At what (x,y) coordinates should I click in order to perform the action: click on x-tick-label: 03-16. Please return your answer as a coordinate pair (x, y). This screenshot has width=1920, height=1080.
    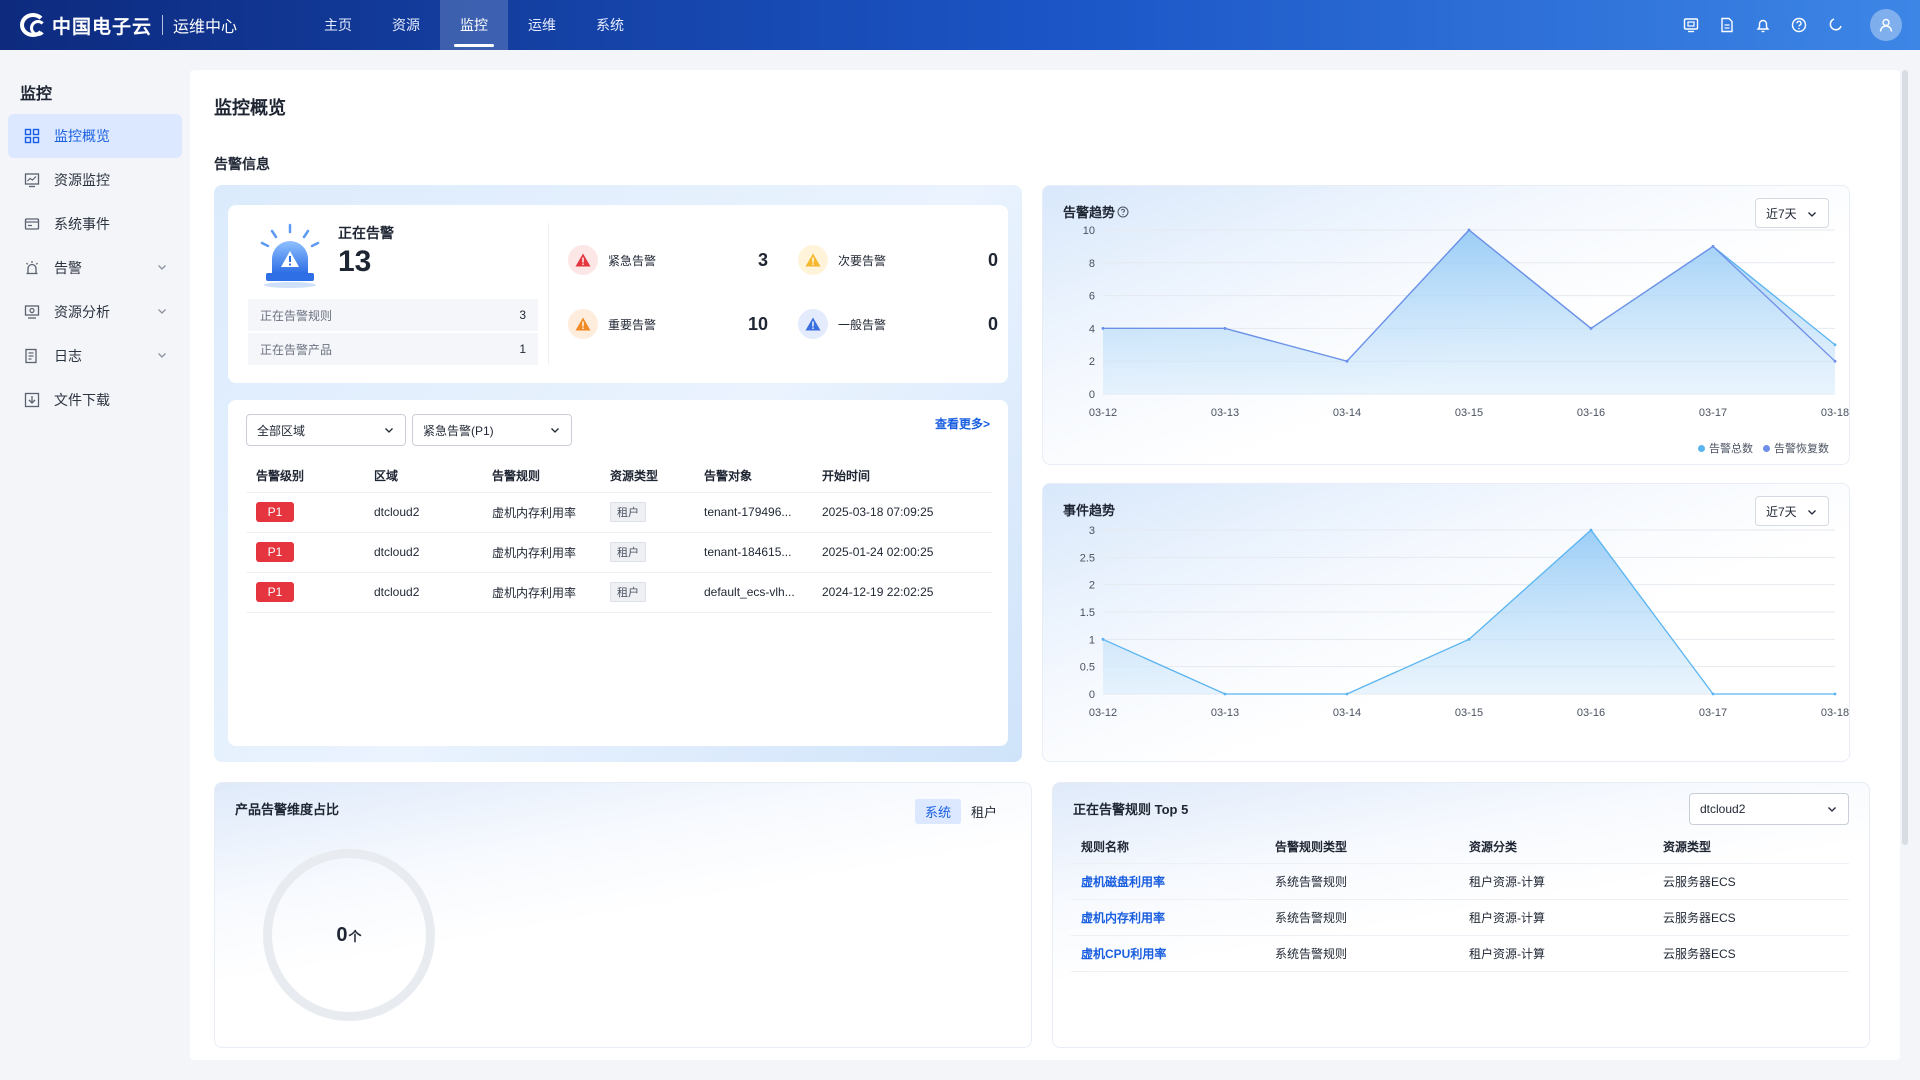
    Looking at the image, I should click on (1591, 713).